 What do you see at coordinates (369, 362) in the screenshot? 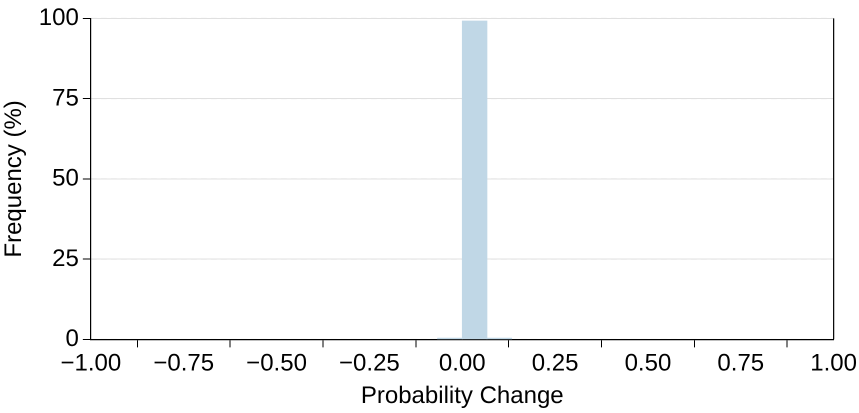
I see `x-tick-label: −0.25` at bounding box center [369, 362].